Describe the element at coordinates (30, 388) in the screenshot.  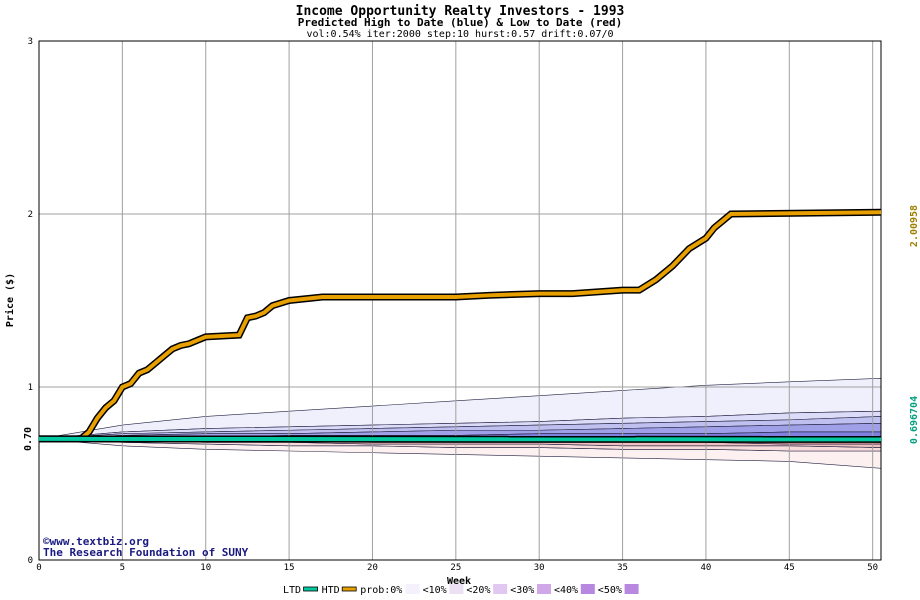
I see `y-tick-label: 1` at that location.